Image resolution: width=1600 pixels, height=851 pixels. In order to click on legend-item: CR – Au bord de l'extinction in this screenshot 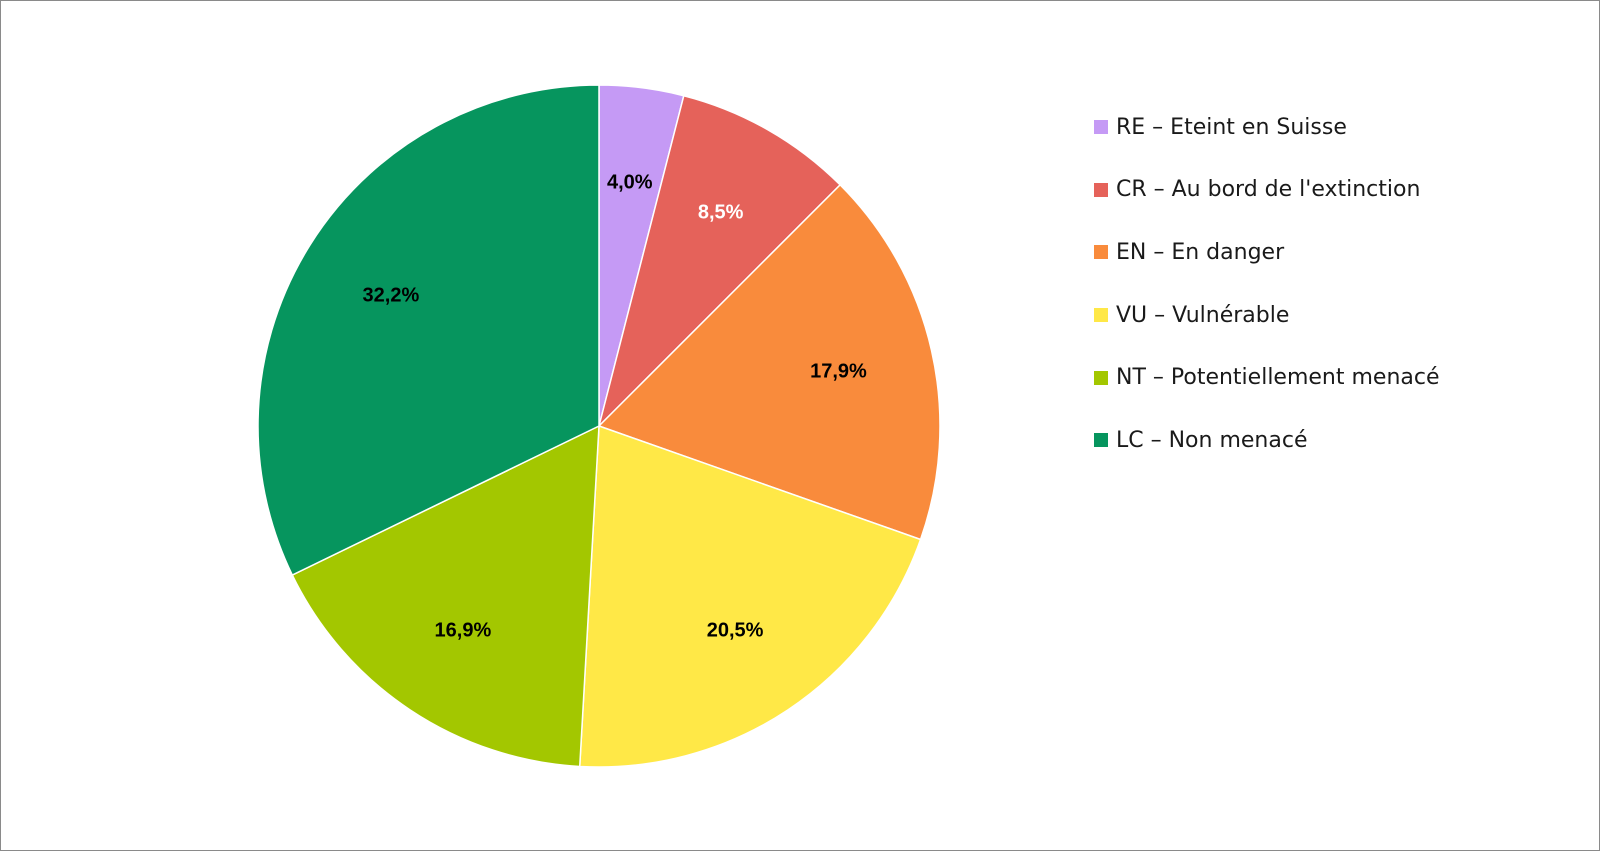, I will do `click(1267, 190)`.